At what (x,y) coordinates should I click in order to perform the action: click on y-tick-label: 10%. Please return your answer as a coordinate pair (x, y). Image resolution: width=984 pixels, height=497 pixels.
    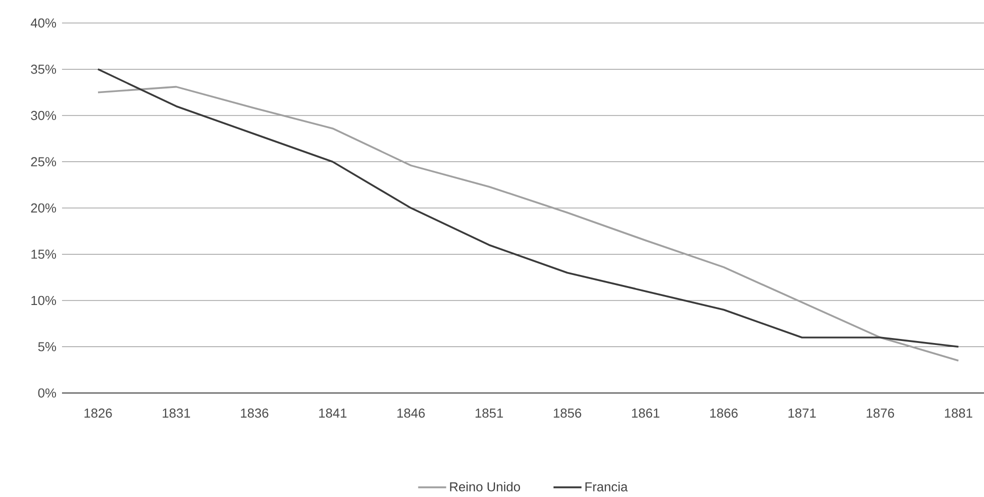
    Looking at the image, I should click on (43, 301).